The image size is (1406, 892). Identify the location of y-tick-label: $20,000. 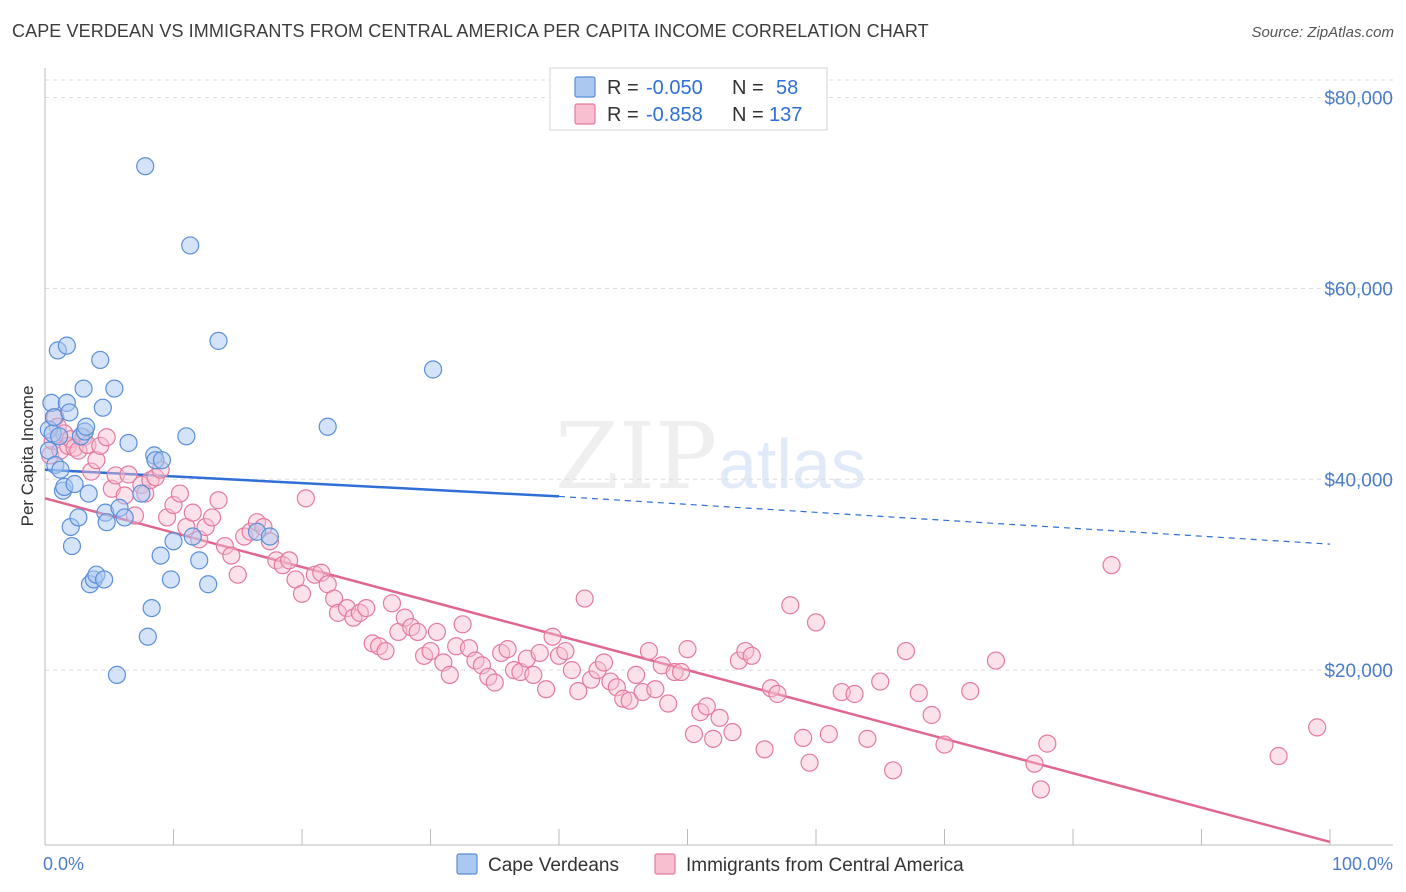
(1358, 671).